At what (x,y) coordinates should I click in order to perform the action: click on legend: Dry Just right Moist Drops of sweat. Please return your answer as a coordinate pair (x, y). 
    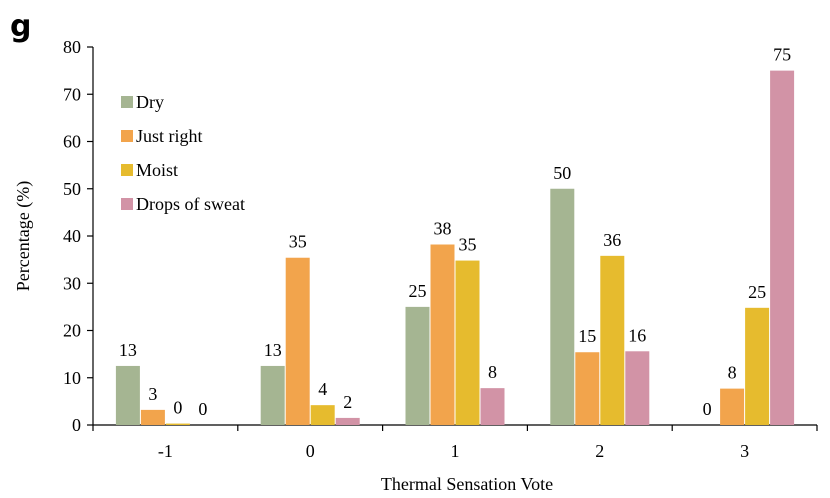
    Looking at the image, I should click on (183, 153).